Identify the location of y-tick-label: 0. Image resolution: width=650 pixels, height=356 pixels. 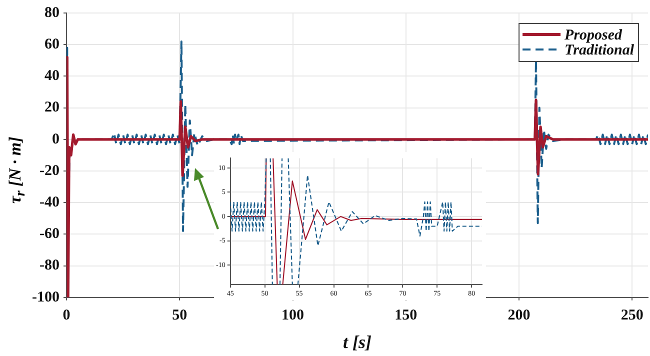
(56, 139).